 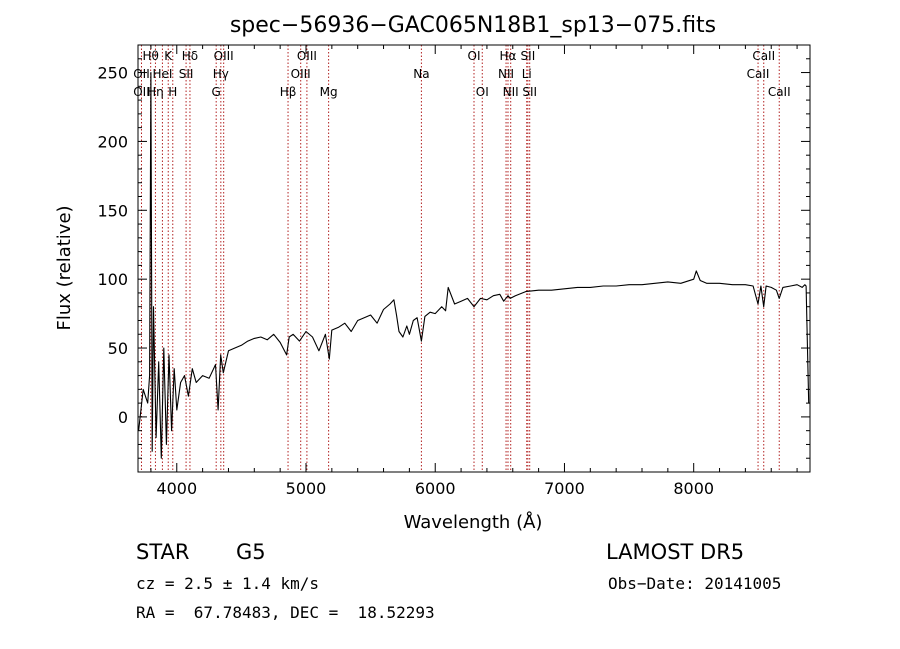 What do you see at coordinates (112, 73) in the screenshot?
I see `y-tick-label: 250` at bounding box center [112, 73].